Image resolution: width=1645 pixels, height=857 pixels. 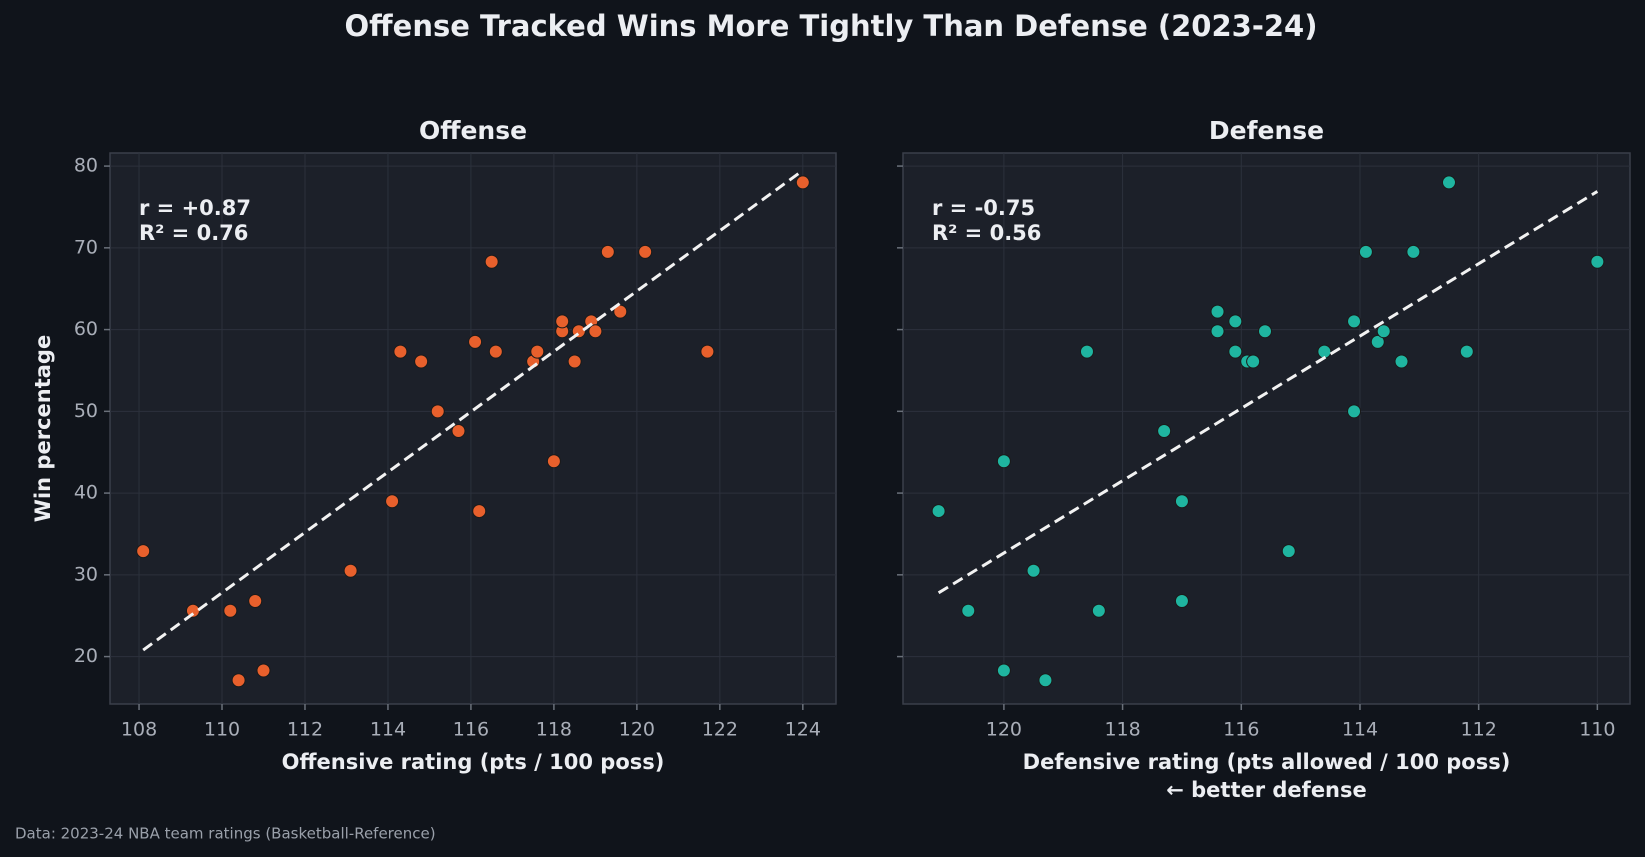 I want to click on y-tick-label: 40, so click(x=86, y=493).